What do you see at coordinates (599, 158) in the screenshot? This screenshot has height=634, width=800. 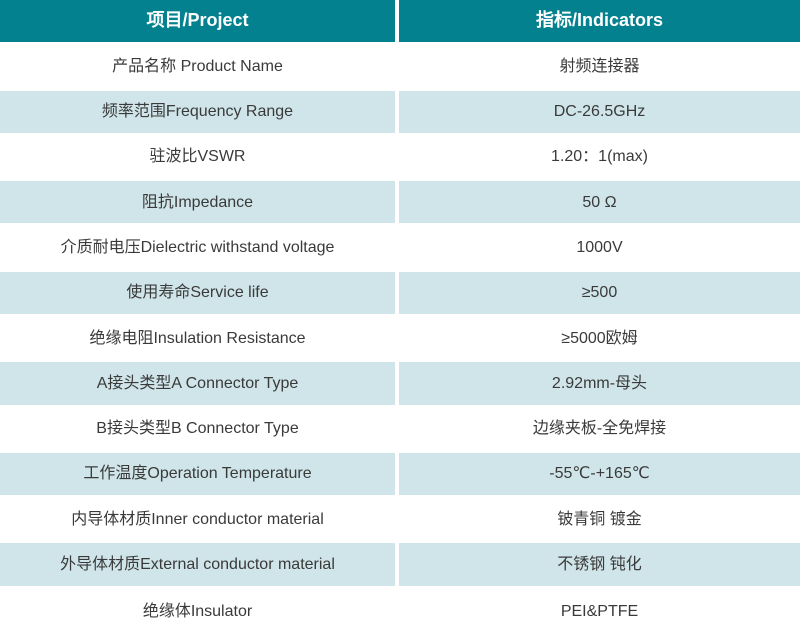 I see `indicator-cell: 1.20：1(max)` at bounding box center [599, 158].